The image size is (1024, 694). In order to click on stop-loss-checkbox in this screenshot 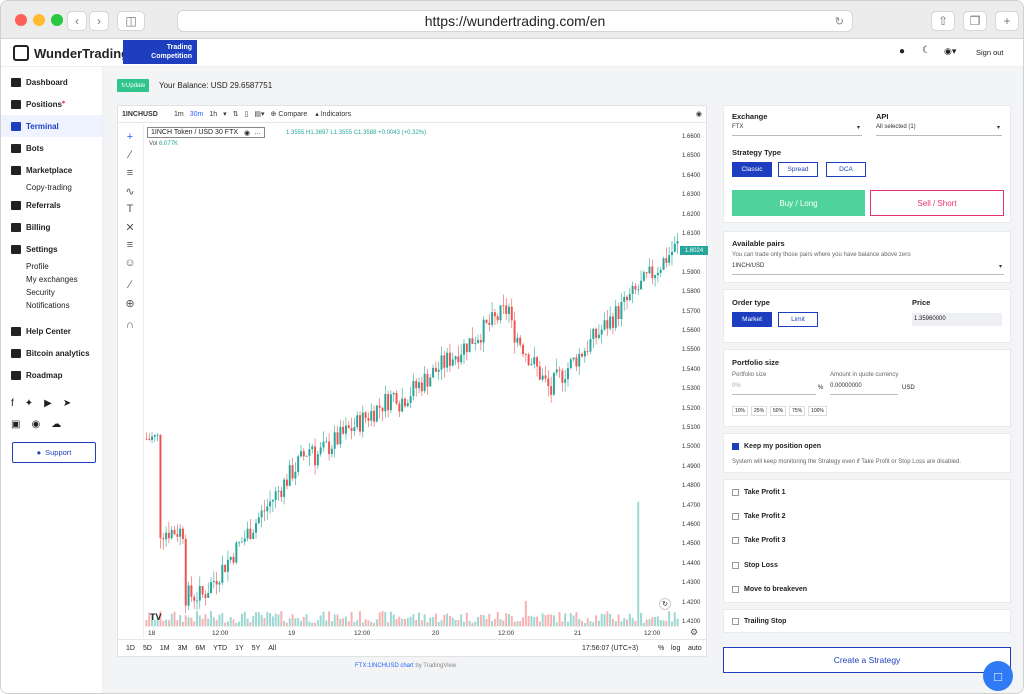, I will do `click(735, 565)`.